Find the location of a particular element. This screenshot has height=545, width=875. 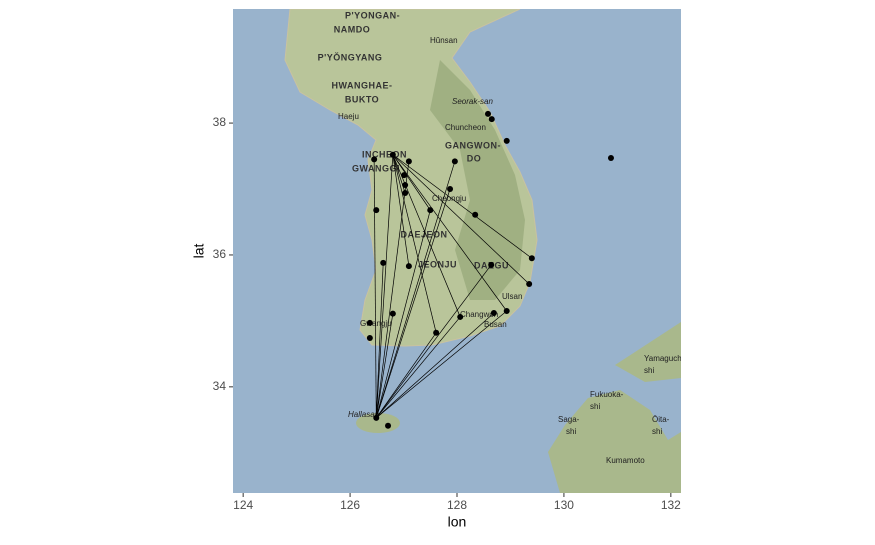

place-label: Hŭnsan is located at coordinates (444, 40).